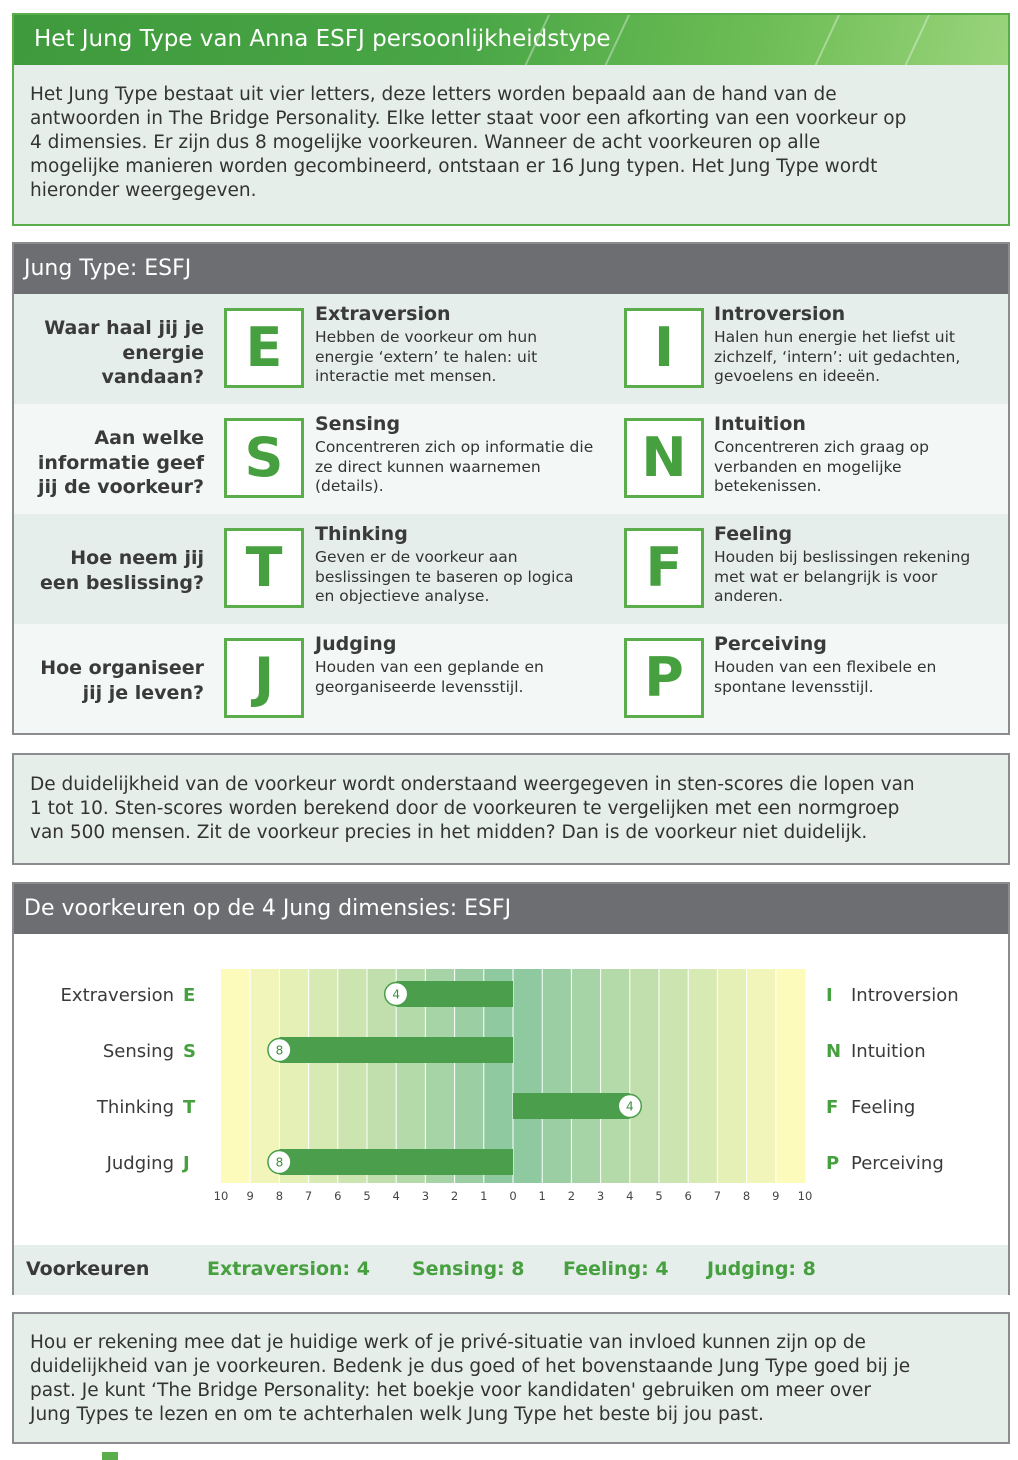 This screenshot has width=1018, height=1460. Describe the element at coordinates (117, 995) in the screenshot. I see `left-dimension-label: Extraversion` at that location.